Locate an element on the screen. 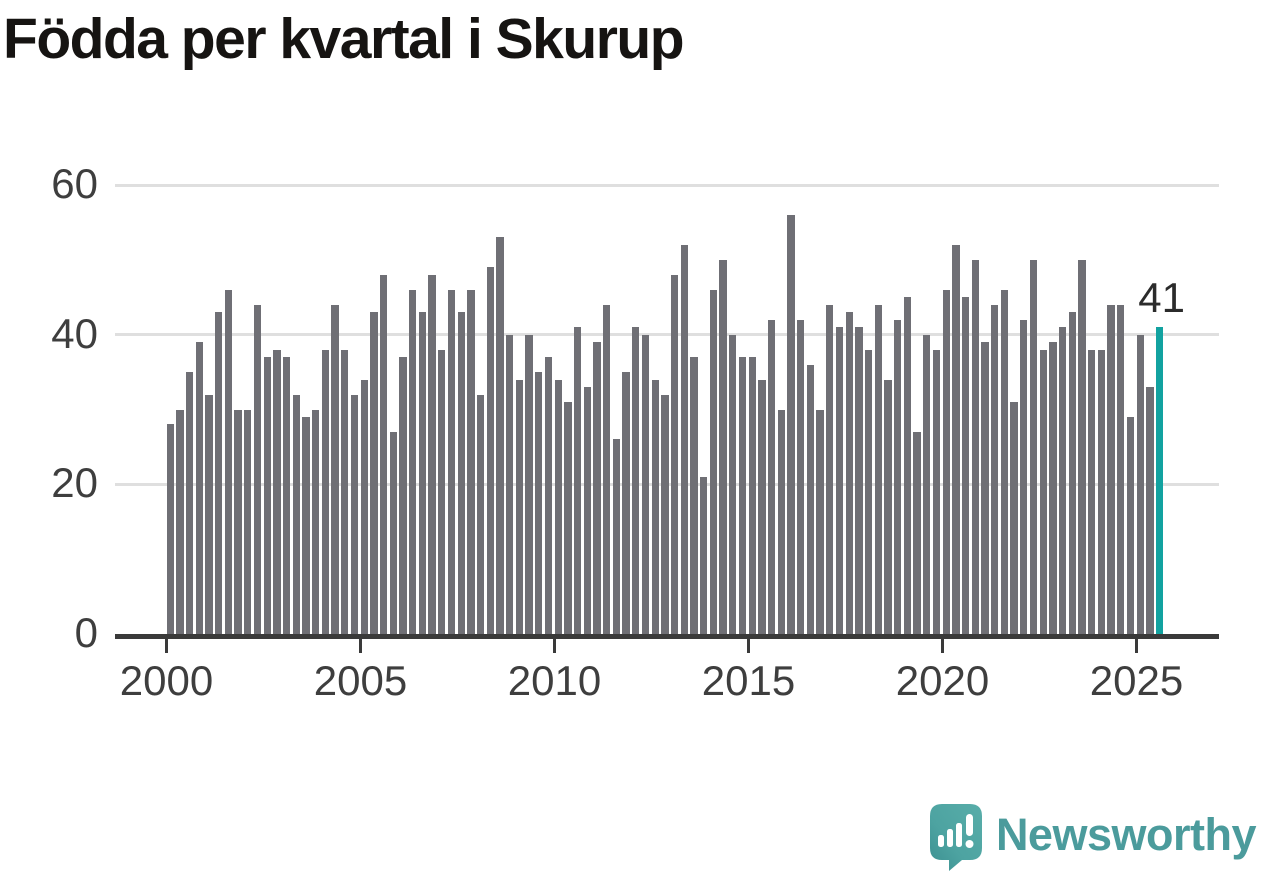  bar-2009-Q3 is located at coordinates (539, 503).